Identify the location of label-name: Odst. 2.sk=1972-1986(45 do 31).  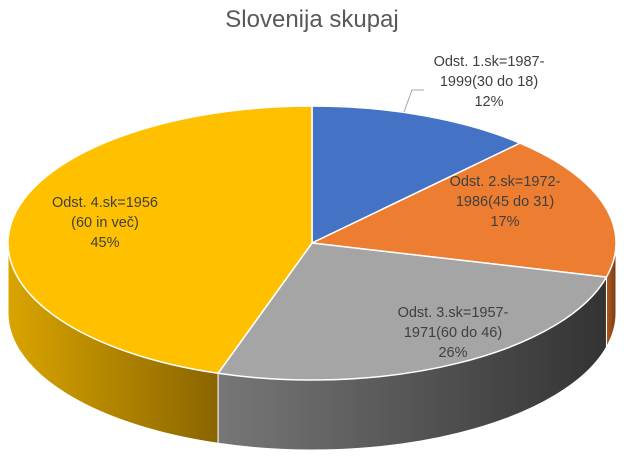
(505, 192).